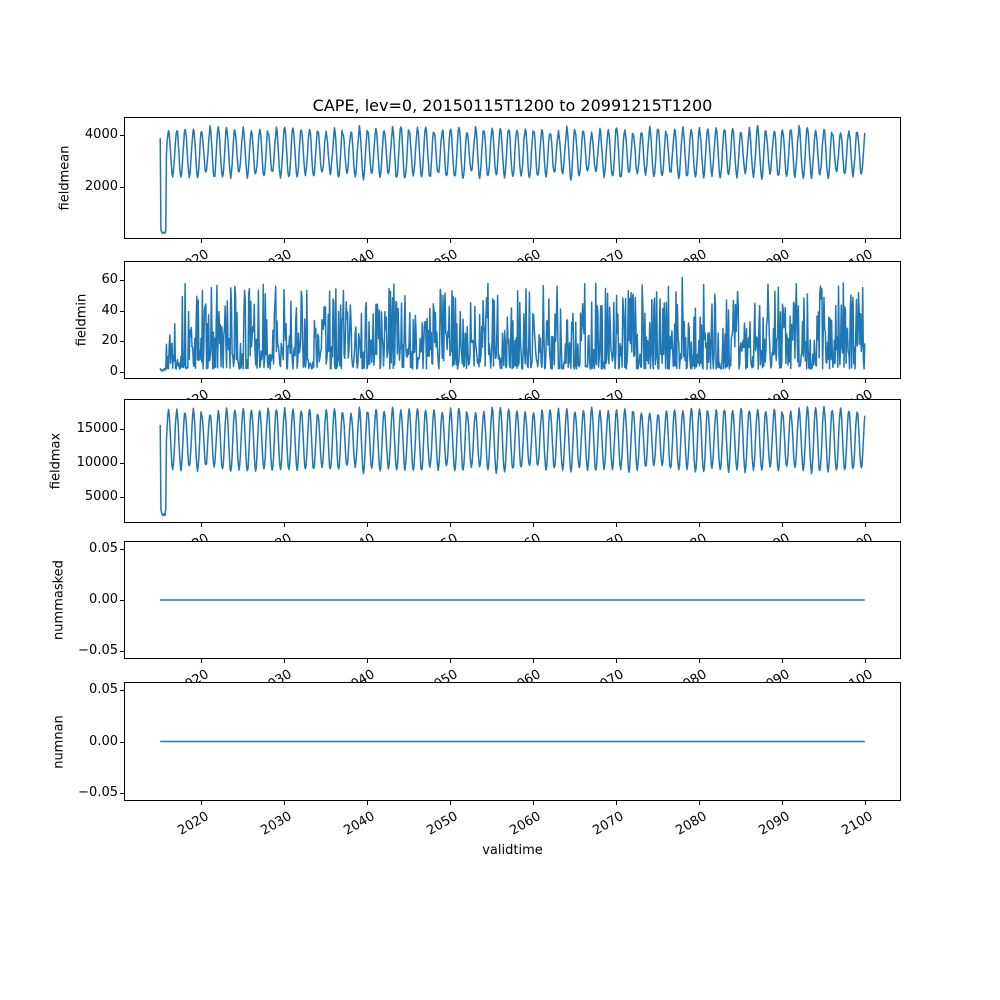 This screenshot has height=1000, width=1000. What do you see at coordinates (101, 186) in the screenshot?
I see `y-tick-label: 2000` at bounding box center [101, 186].